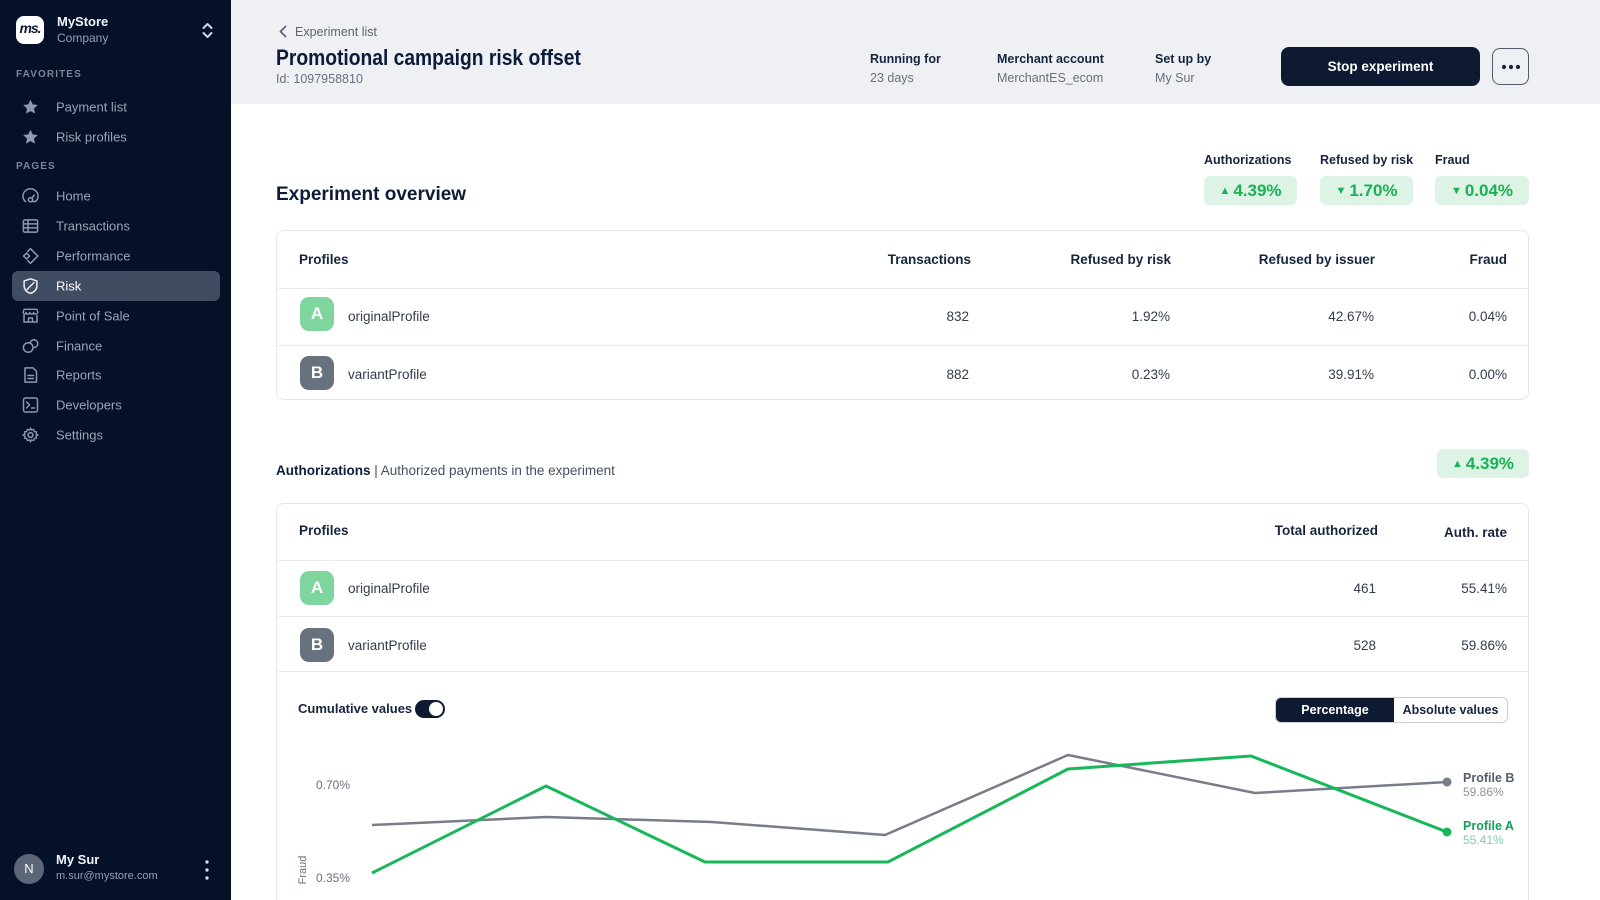  What do you see at coordinates (1488, 778) in the screenshot?
I see `svg-text: Profile B` at bounding box center [1488, 778].